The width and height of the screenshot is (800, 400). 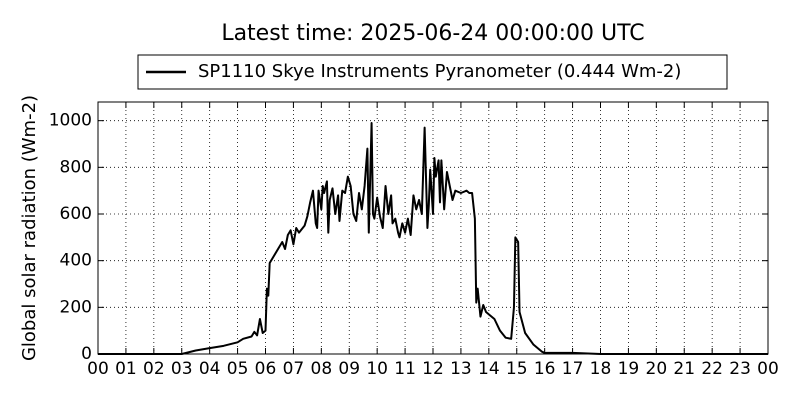 I want to click on x-tick-label: 15, so click(x=517, y=369).